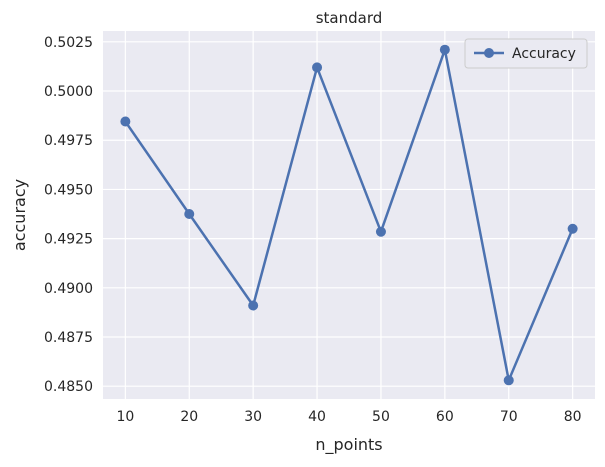  Describe the element at coordinates (68, 387) in the screenshot. I see `y-tick-label: 0.4850` at that location.